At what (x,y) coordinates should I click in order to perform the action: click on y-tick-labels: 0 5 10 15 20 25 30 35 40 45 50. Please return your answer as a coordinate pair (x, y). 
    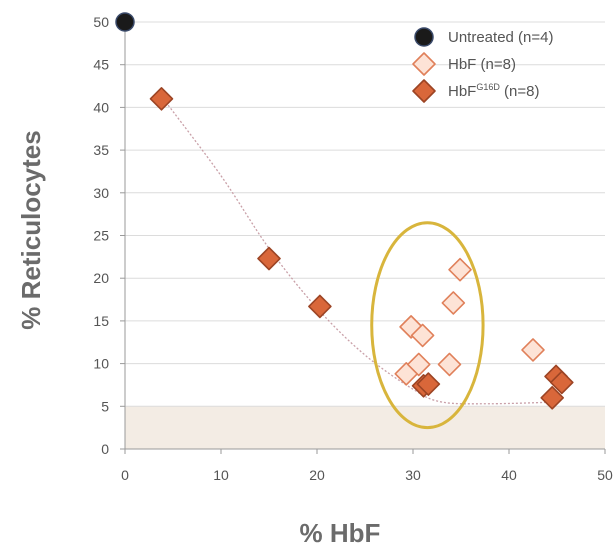
    Looking at the image, I should click on (101, 235).